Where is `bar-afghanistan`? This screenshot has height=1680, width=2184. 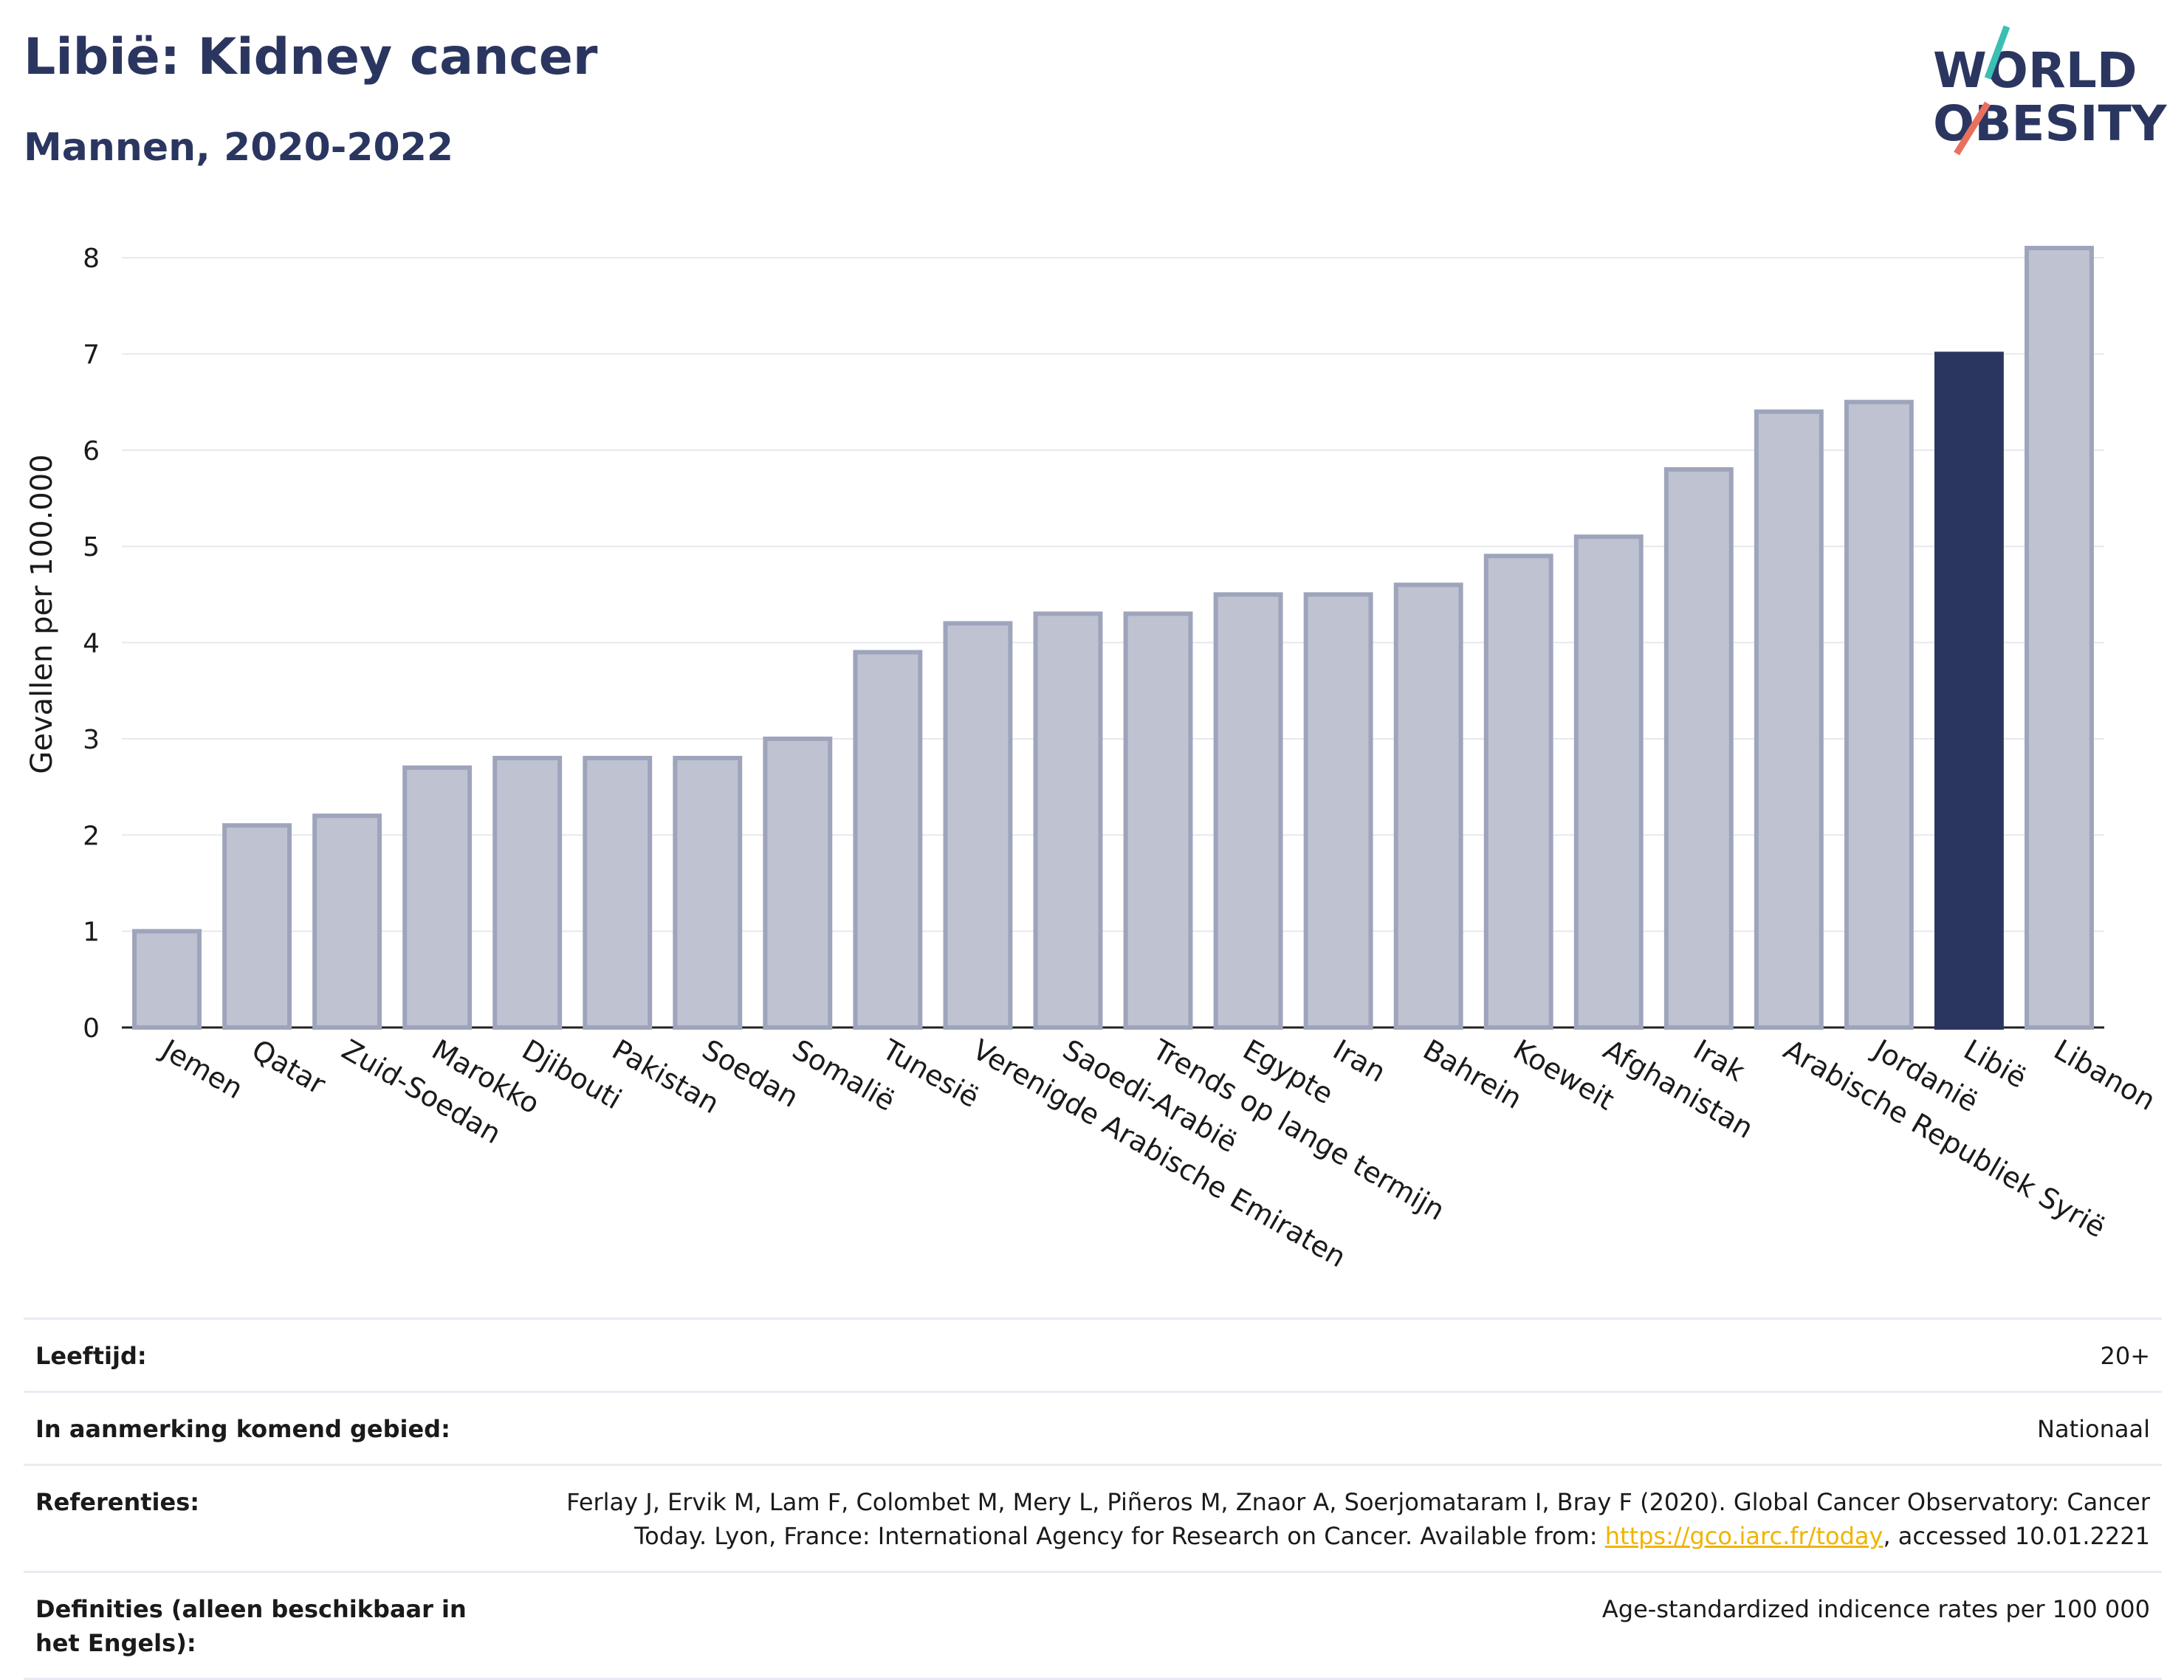
bar-afghanistan is located at coordinates (1609, 782).